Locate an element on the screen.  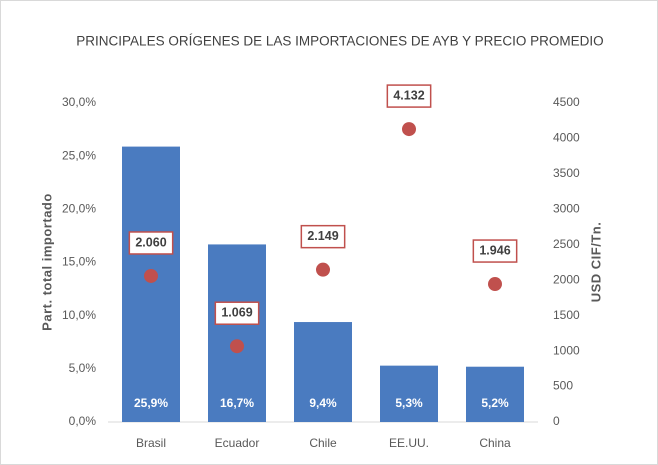
x-tick-label: EE.UU. is located at coordinates (409, 443).